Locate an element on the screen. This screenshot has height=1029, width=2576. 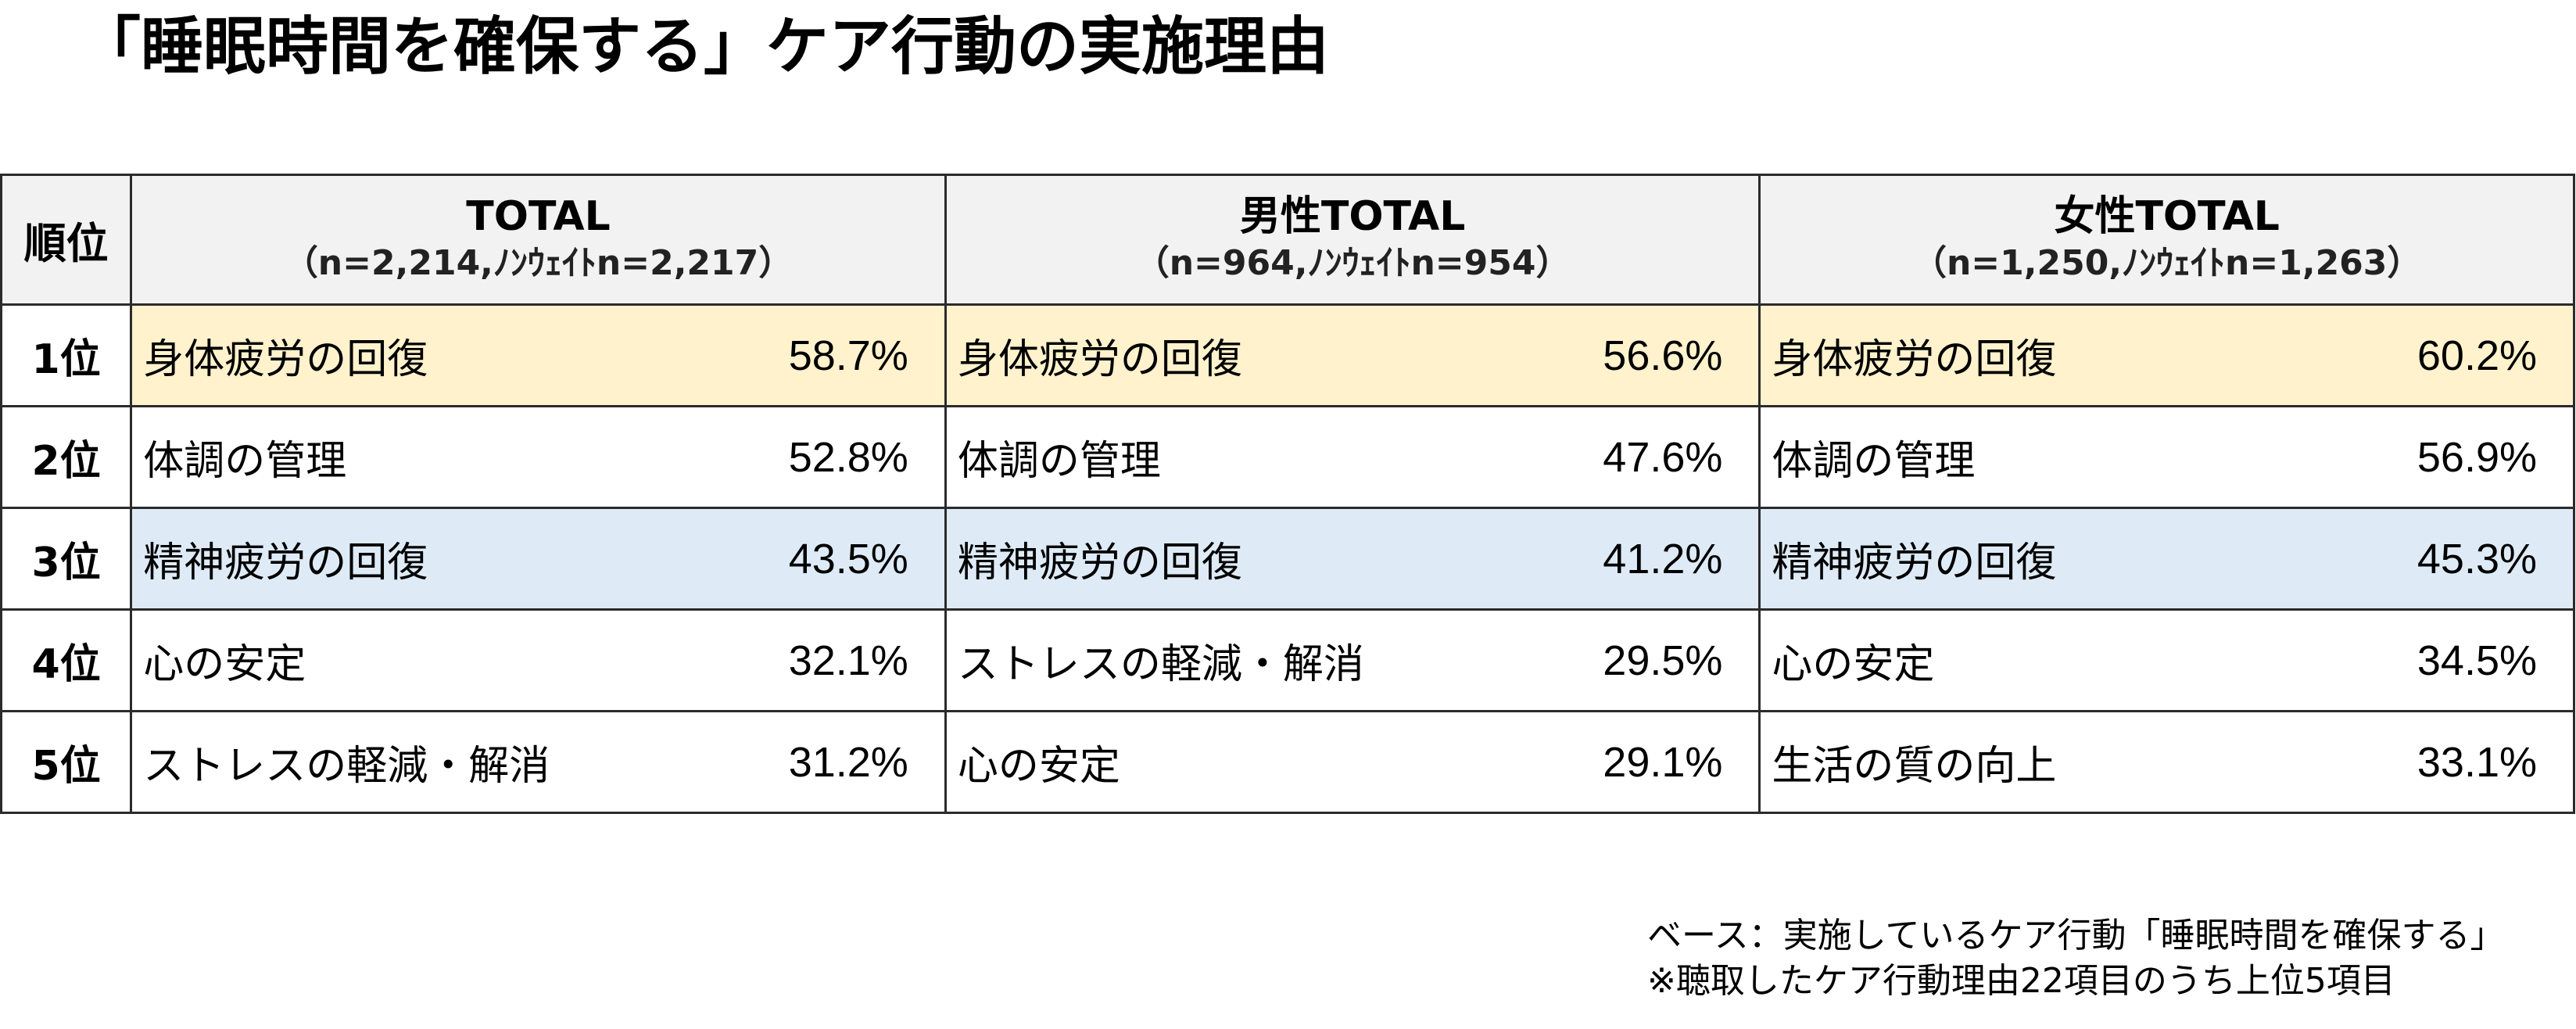
reason-cell: 精神疲労の回復 45.3% is located at coordinates (2166, 559).